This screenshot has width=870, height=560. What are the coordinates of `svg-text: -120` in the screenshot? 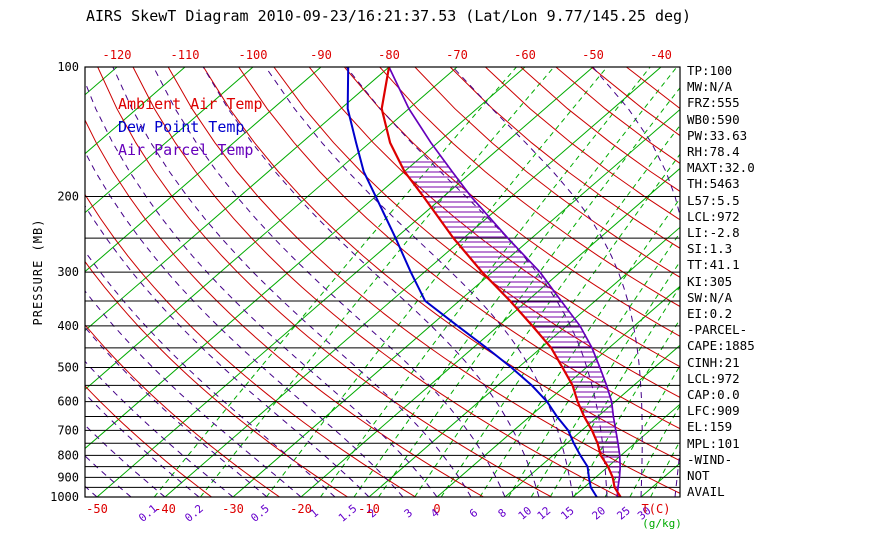 It's located at (117, 55).